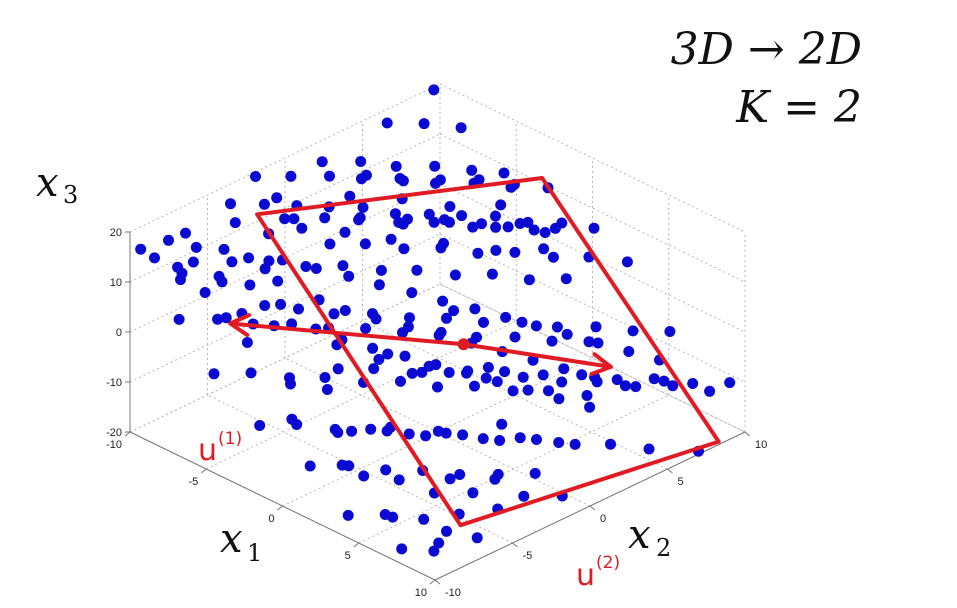 The width and height of the screenshot is (957, 608). Describe the element at coordinates (347, 334) in the screenshot. I see `u1-arrow` at that location.